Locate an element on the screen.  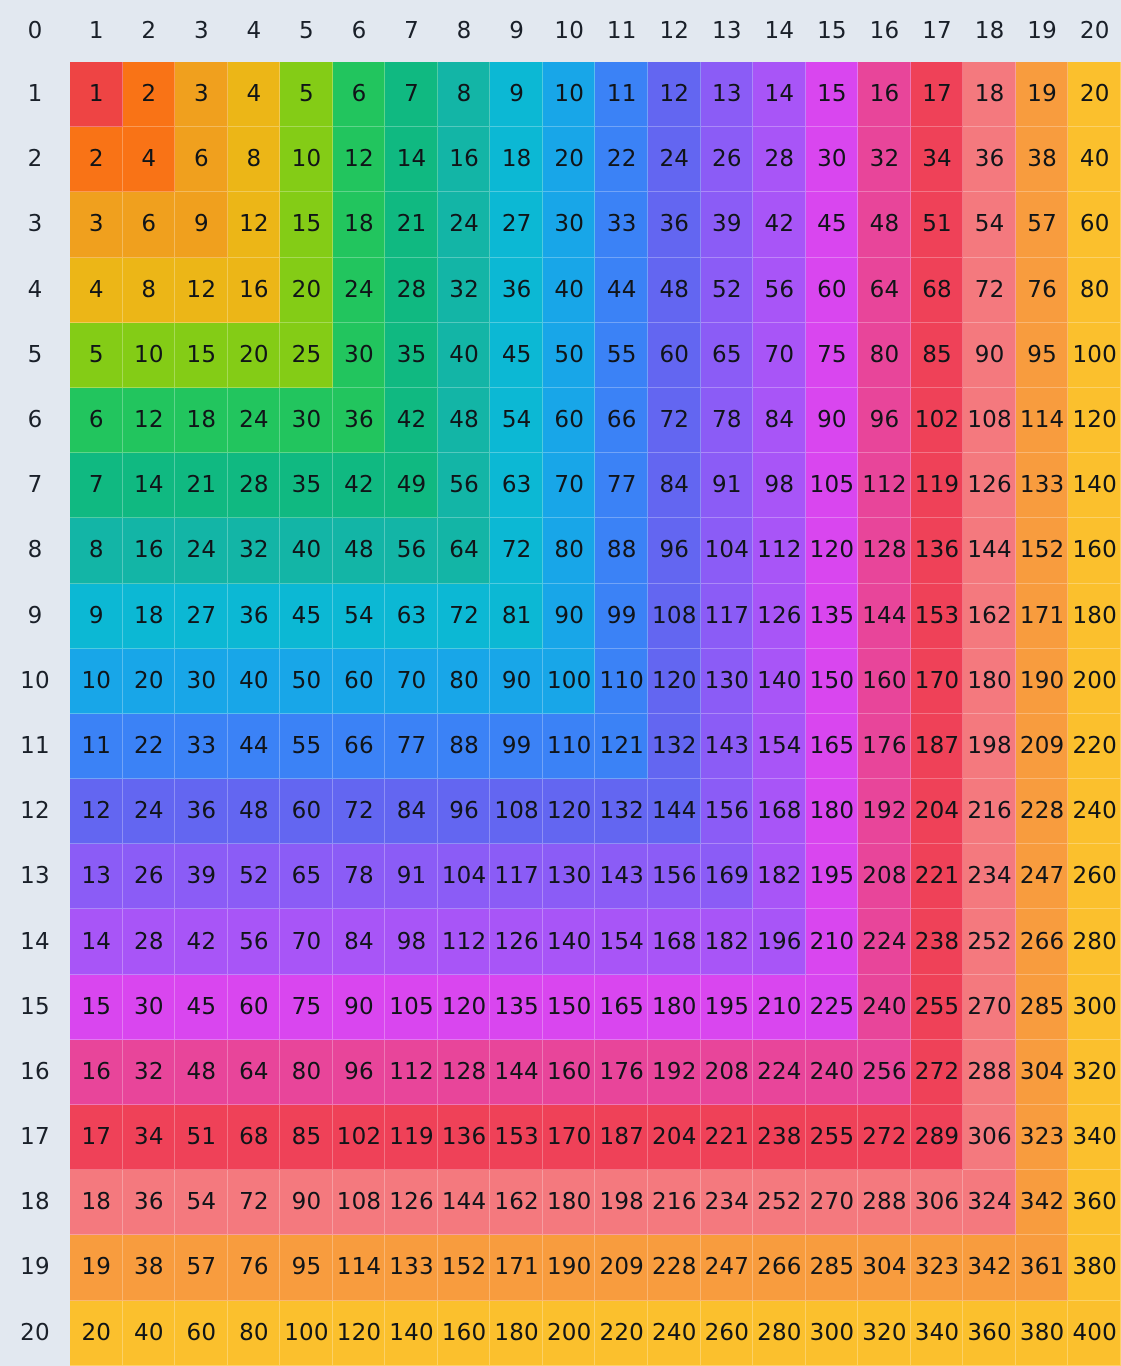
cell-12x16: 192 is located at coordinates (884, 812).